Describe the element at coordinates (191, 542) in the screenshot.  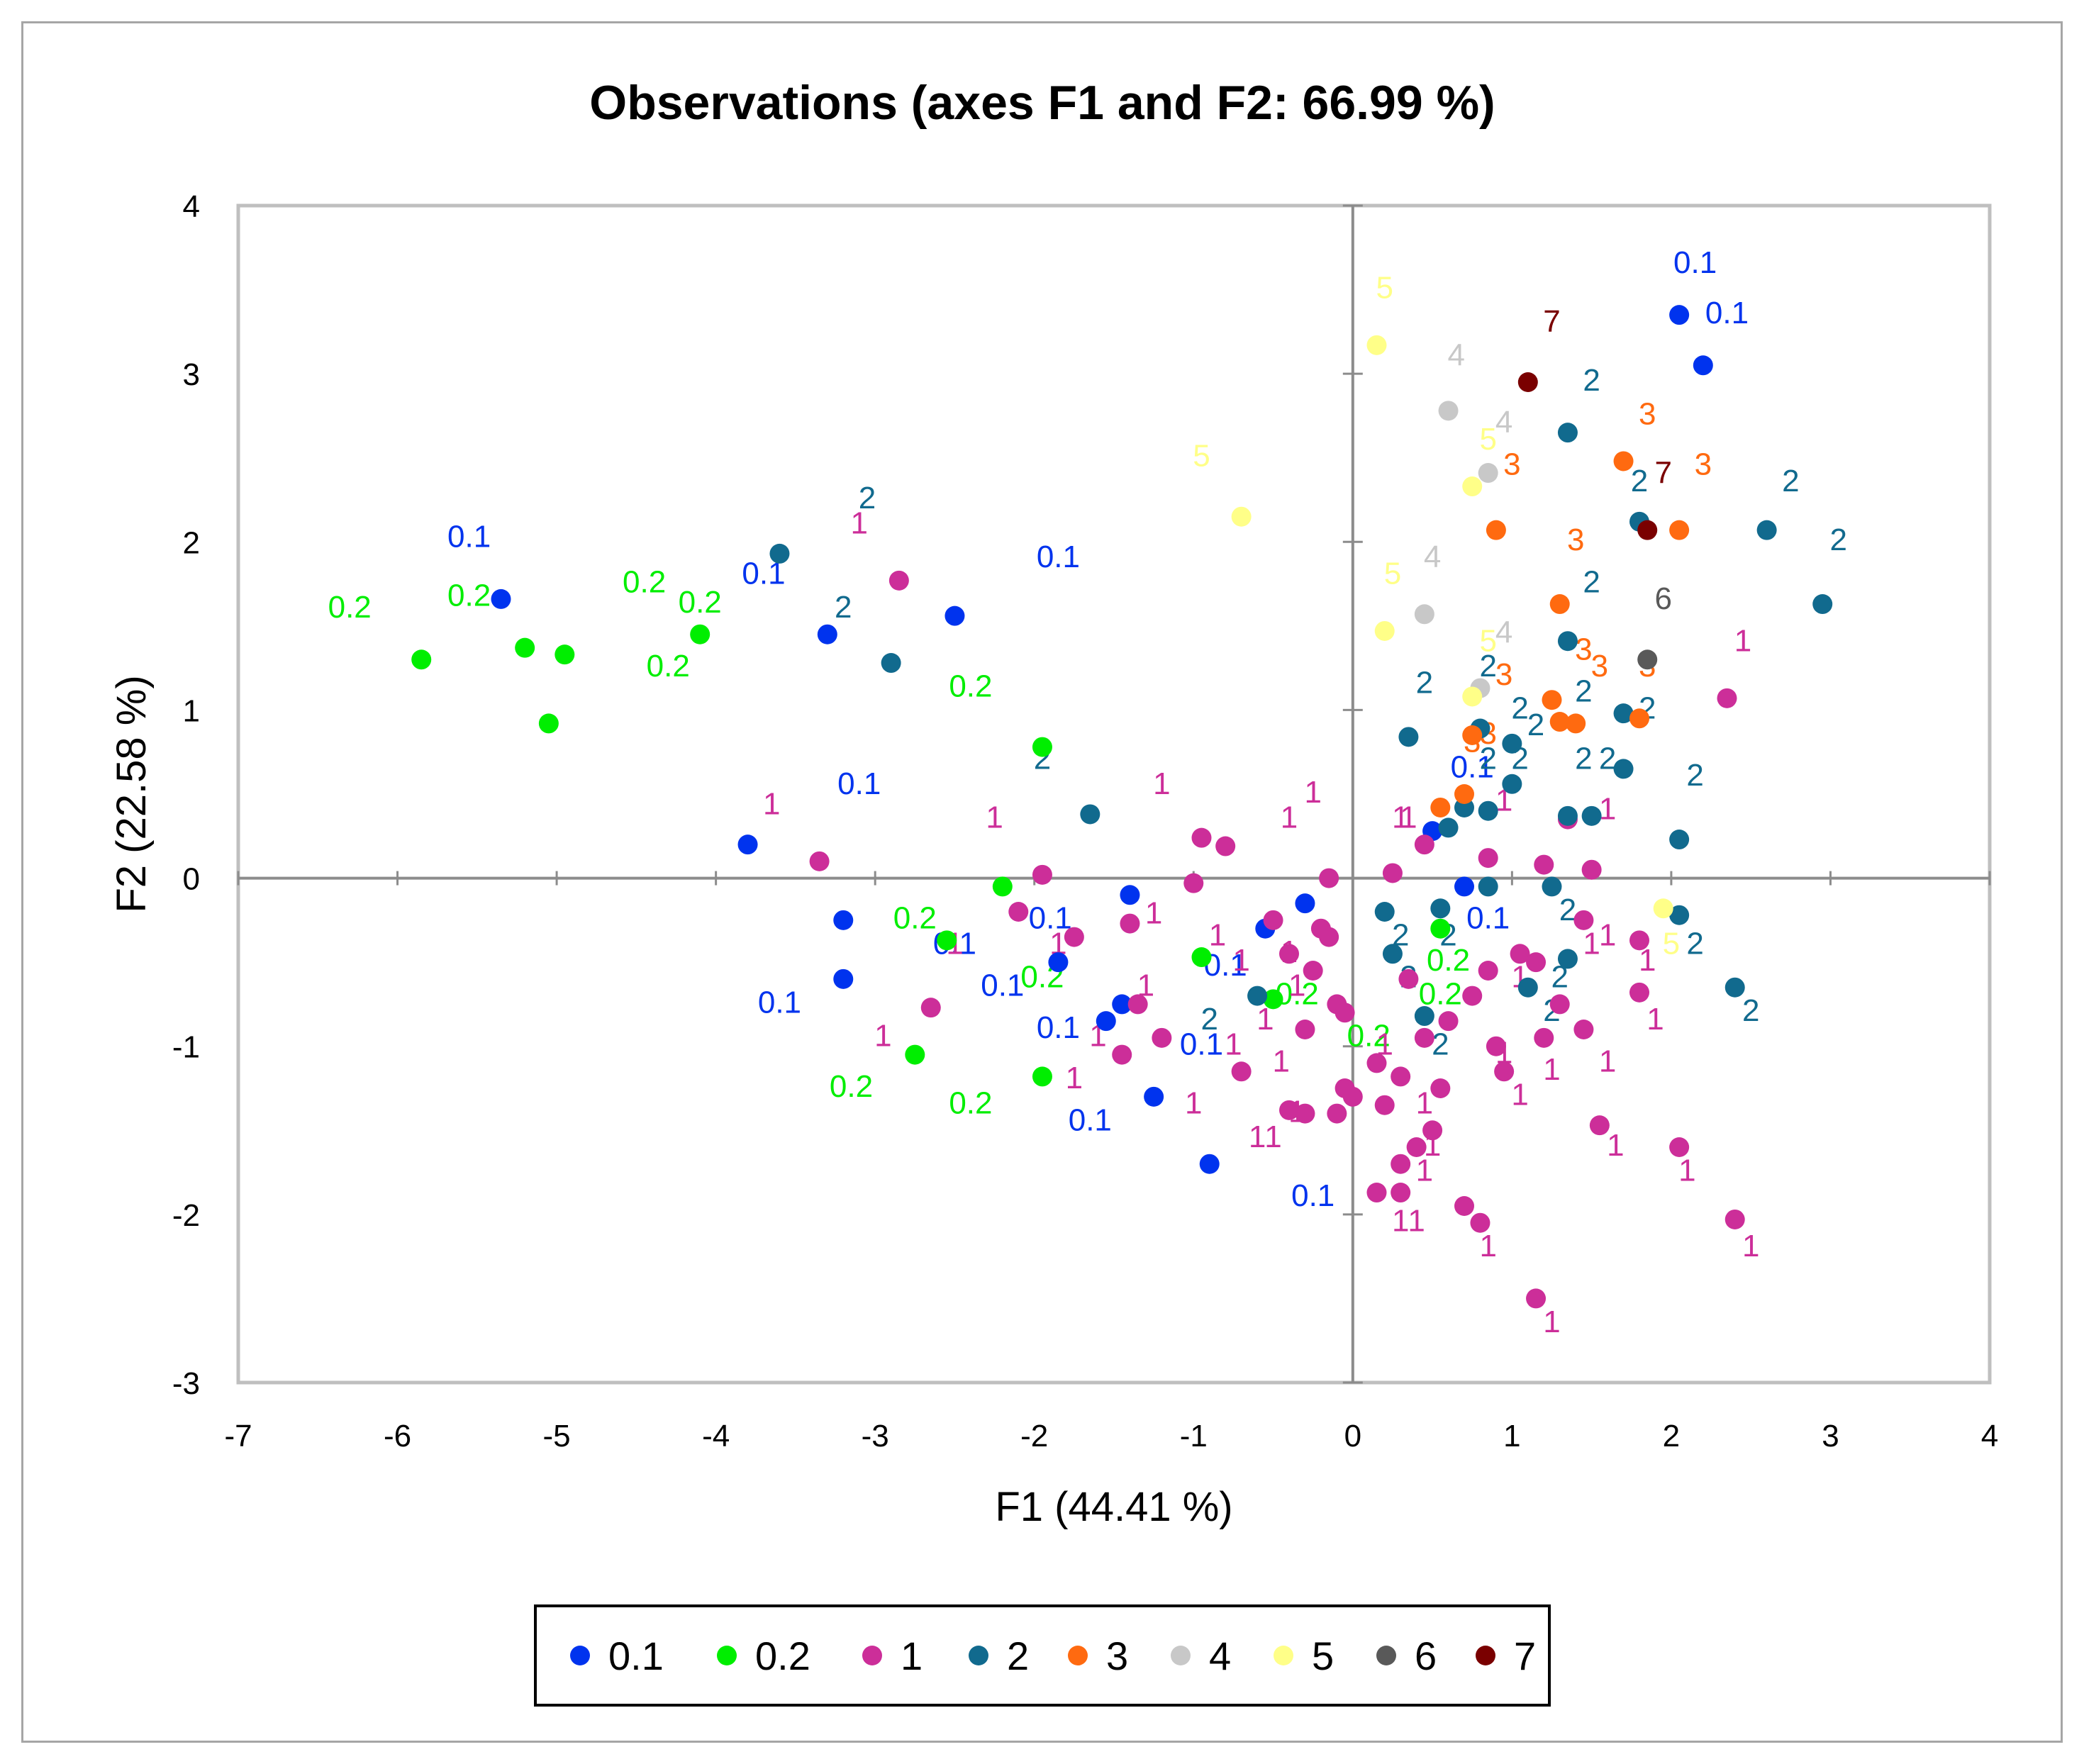
I see `y-tick-label: 2` at that location.